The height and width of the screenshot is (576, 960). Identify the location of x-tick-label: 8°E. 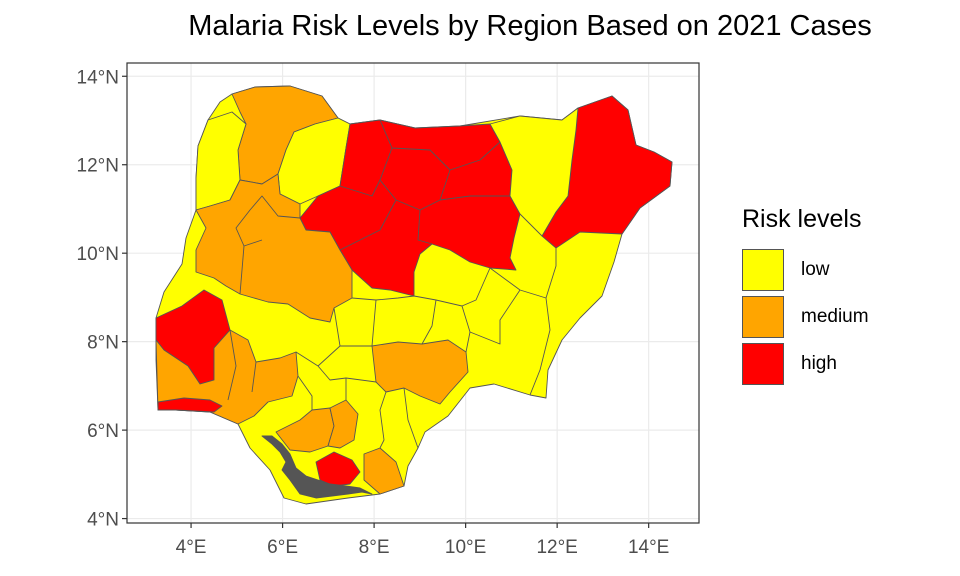
(374, 547).